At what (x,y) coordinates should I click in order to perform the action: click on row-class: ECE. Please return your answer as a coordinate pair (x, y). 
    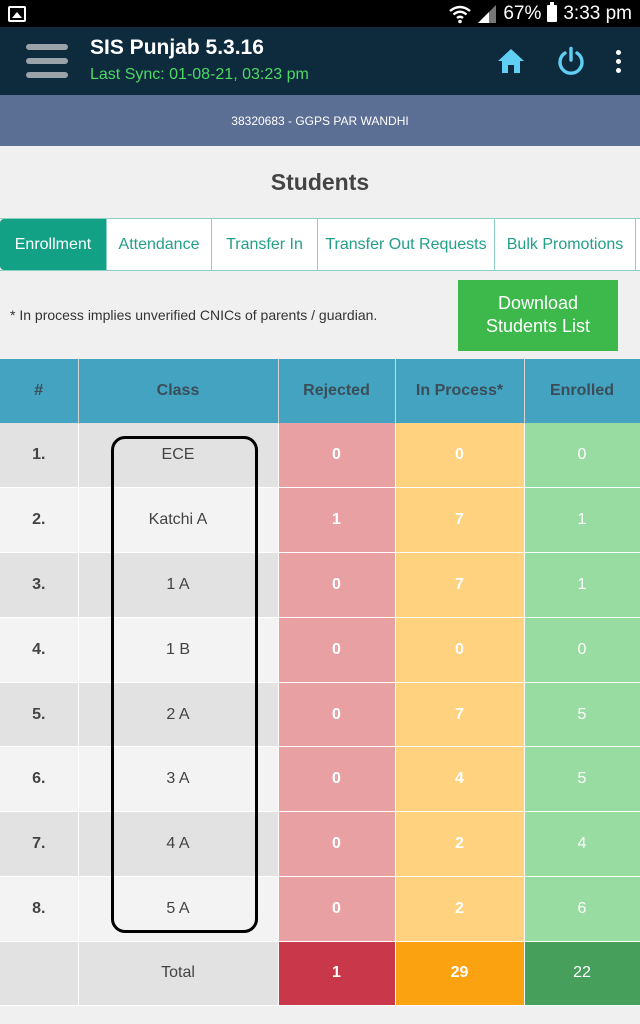
    Looking at the image, I should click on (178, 456).